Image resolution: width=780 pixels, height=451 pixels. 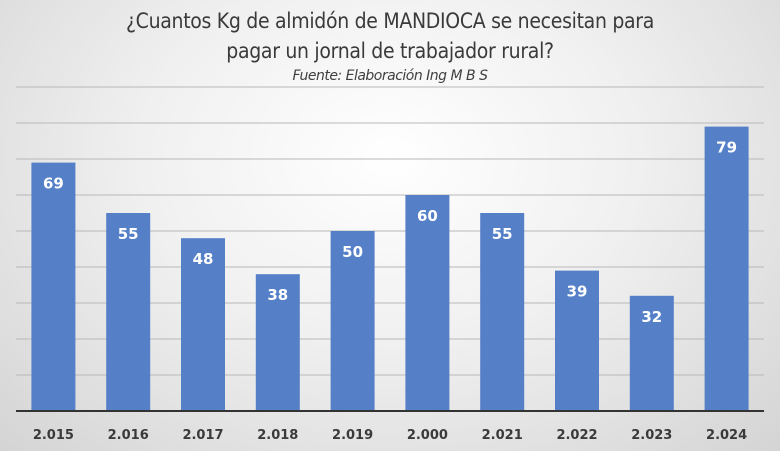 I want to click on bar-2.000, so click(x=427, y=303).